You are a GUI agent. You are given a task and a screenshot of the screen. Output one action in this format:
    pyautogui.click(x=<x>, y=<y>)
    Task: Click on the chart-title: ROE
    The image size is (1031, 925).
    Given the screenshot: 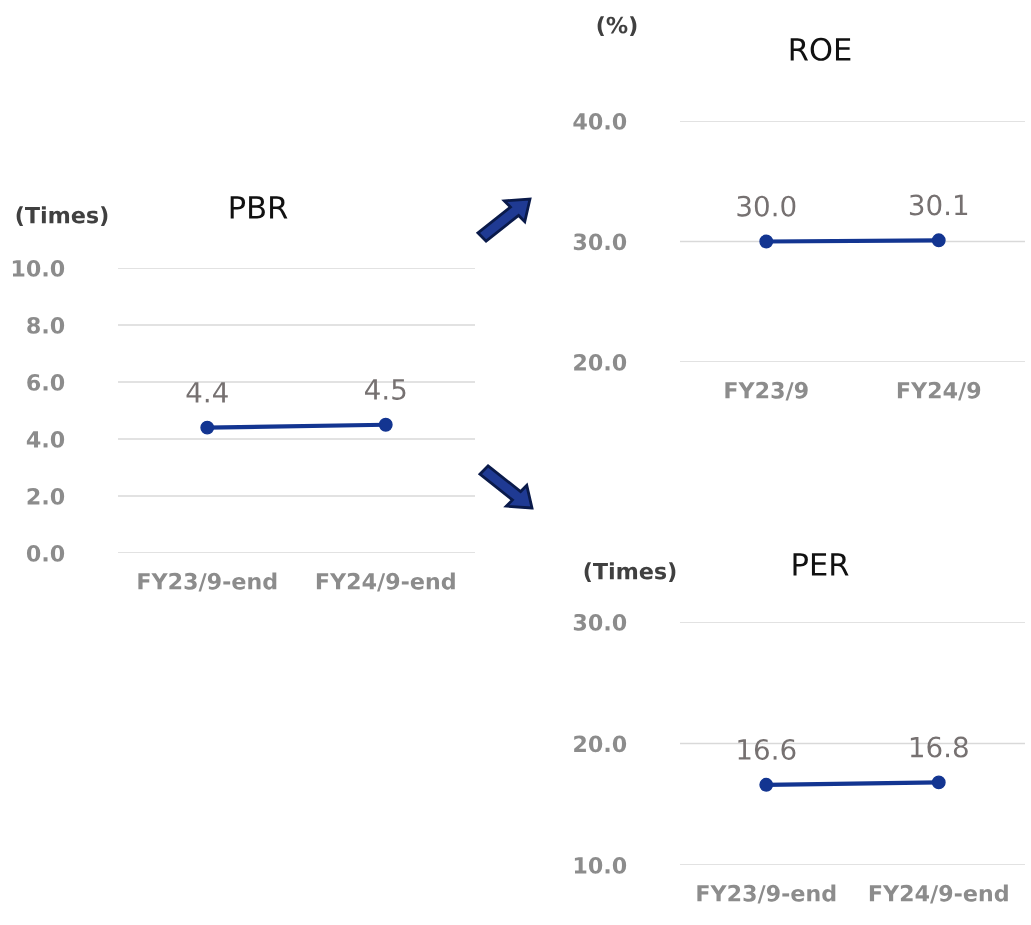 What is the action you would take?
    pyautogui.click(x=820, y=49)
    